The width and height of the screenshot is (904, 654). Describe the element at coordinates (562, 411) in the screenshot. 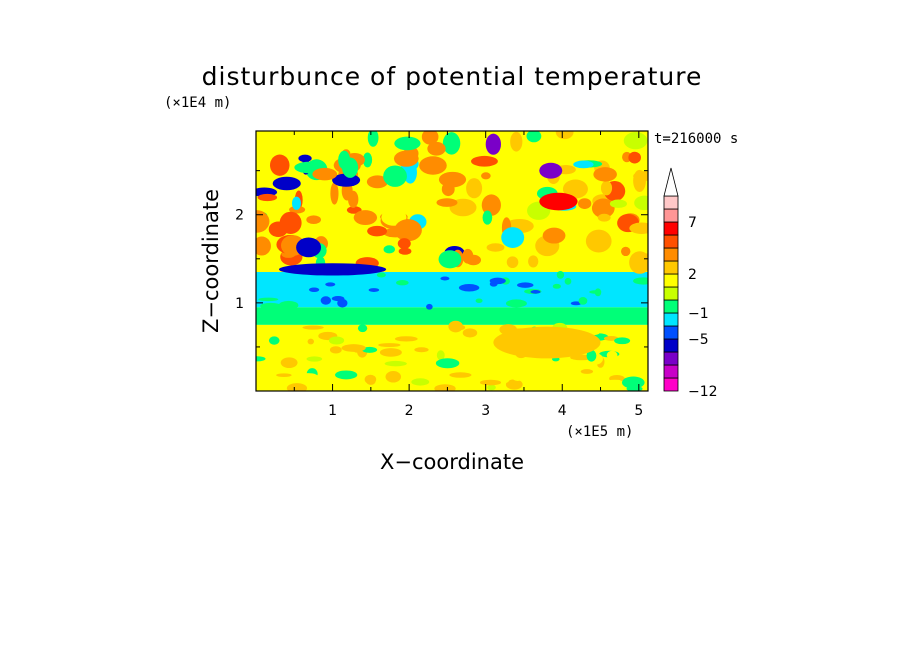

I see `x-tick-label: 4` at that location.